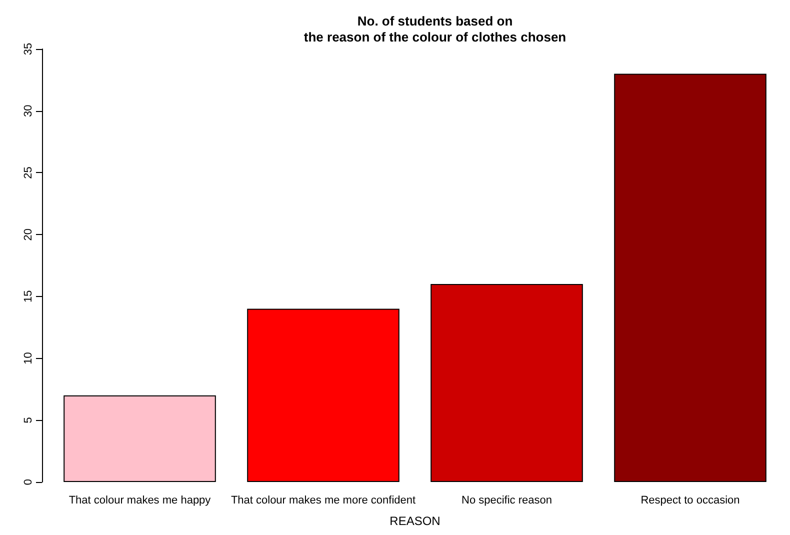 The width and height of the screenshot is (790, 535). Describe the element at coordinates (28, 420) in the screenshot. I see `y-tick-label: 5` at that location.